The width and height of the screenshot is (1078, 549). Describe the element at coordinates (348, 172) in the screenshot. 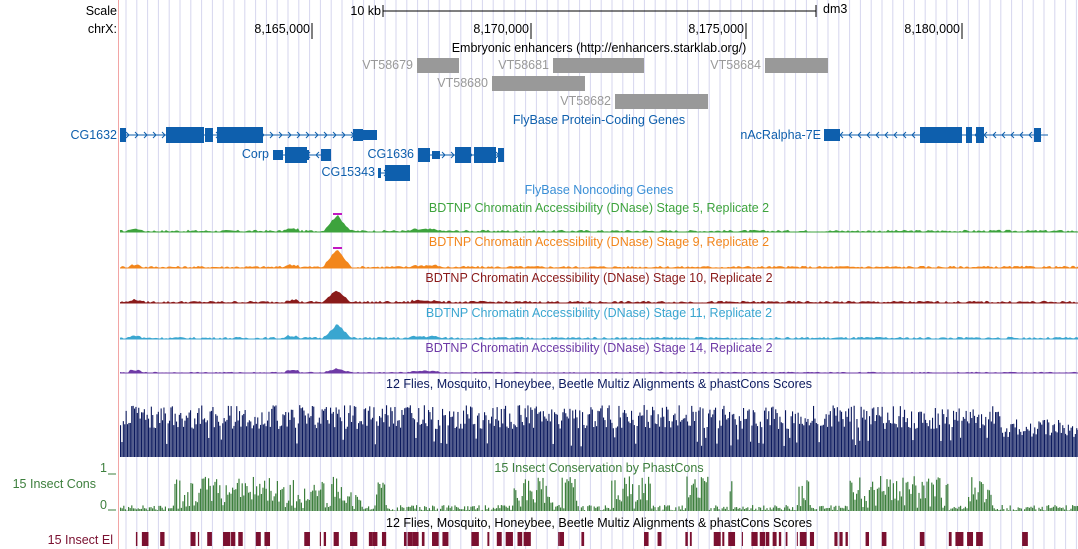

I see `gene-label: CG15343` at that location.